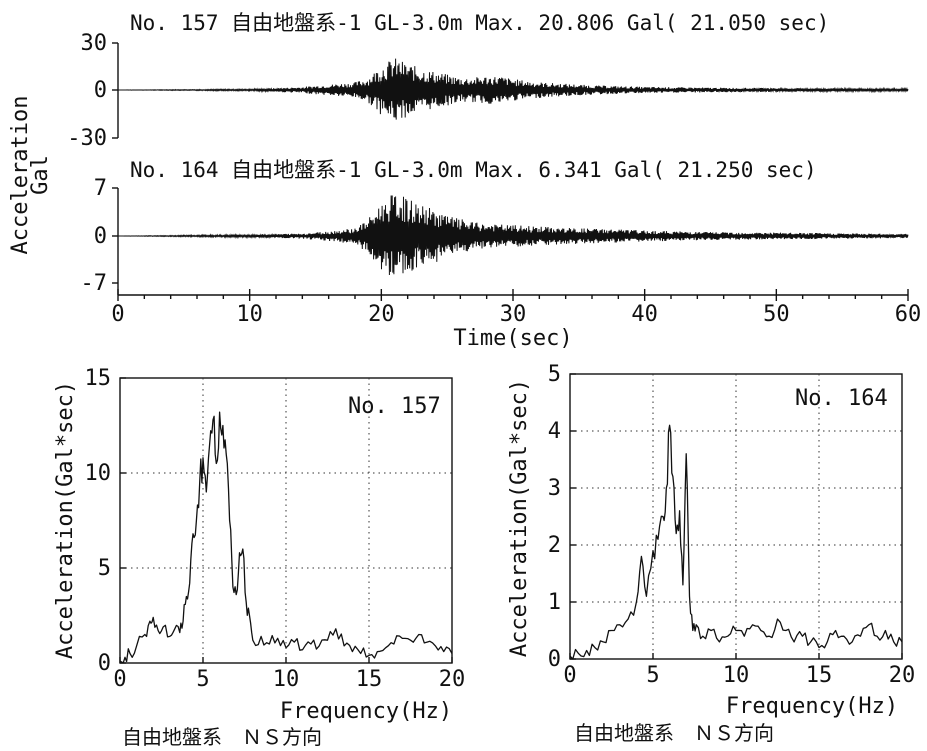 The height and width of the screenshot is (751, 927). I want to click on y-tick-label: -30, so click(87, 138).